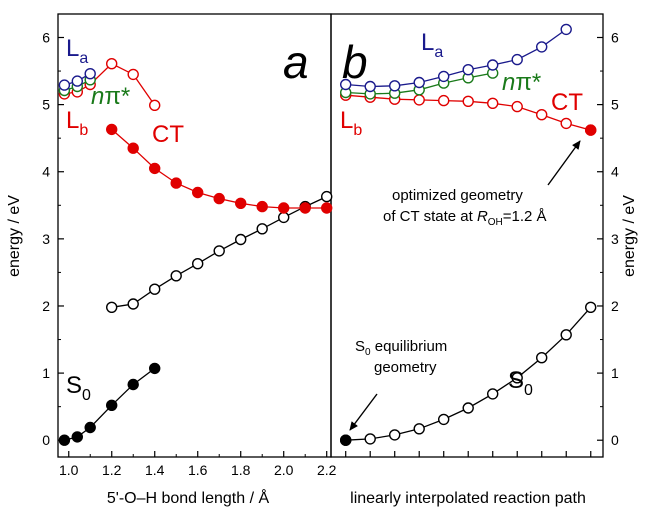 The width and height of the screenshot is (648, 516). Describe the element at coordinates (355, 62) in the screenshot. I see `panel-letter-b: b` at that location.